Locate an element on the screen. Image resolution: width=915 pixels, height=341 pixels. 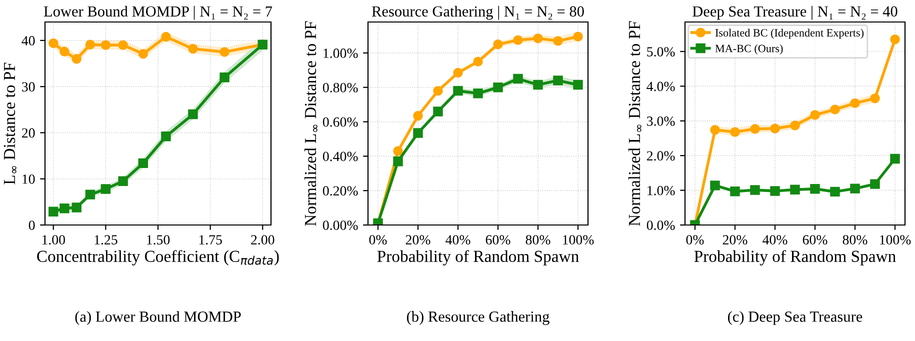
y-tick-label: 10 is located at coordinates (28, 179).